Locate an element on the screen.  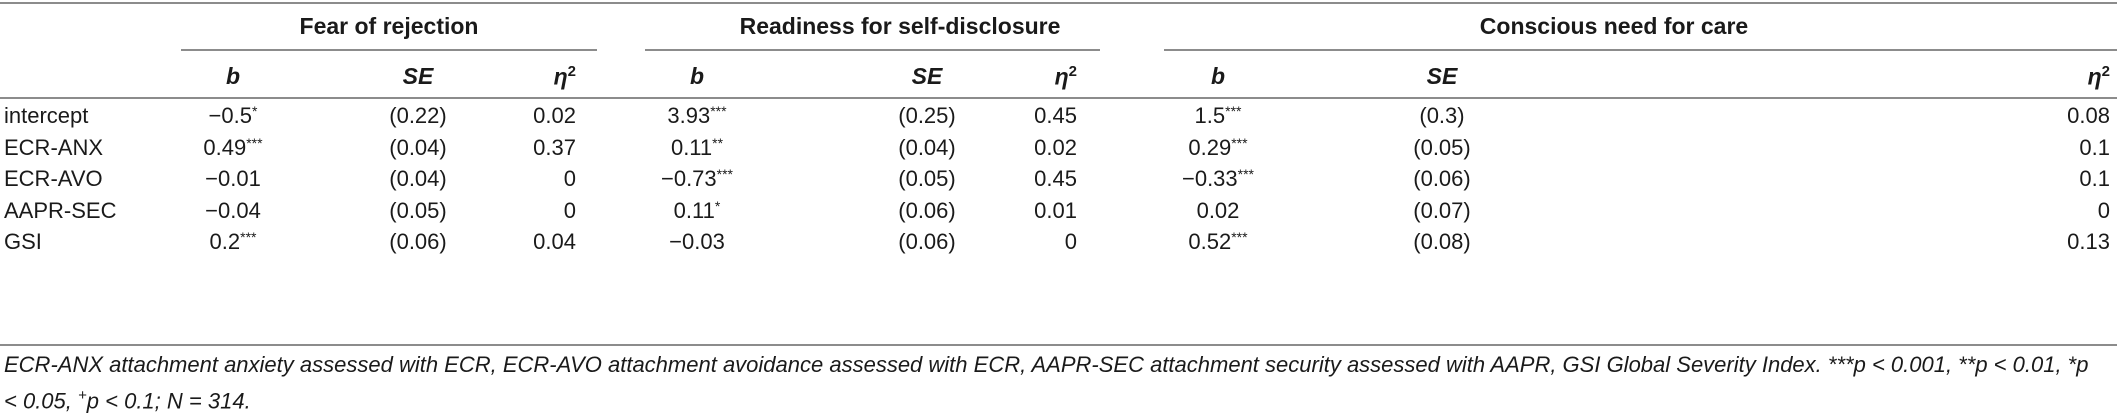
group-header-conscious-need-for-care: Conscious need for care is located at coordinates (1614, 26).